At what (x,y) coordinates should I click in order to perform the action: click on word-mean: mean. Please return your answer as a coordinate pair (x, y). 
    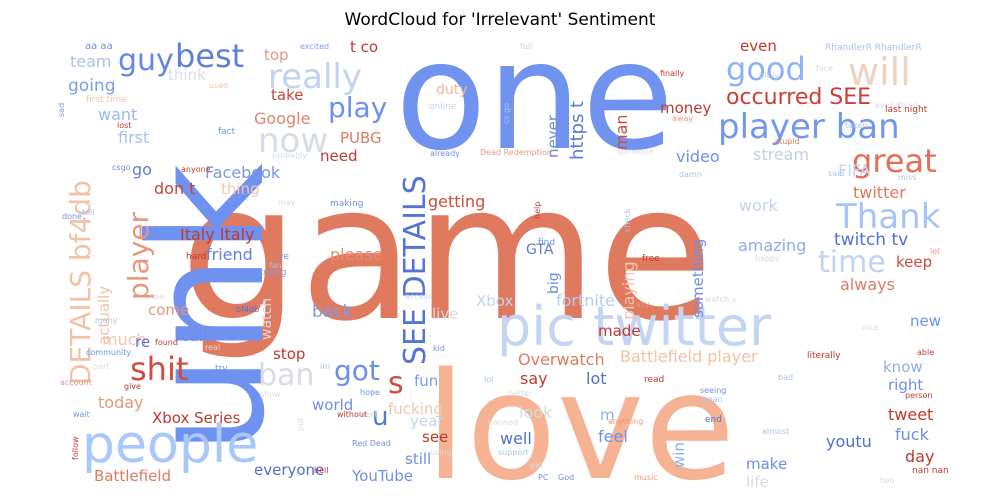
    Looking at the image, I should click on (711, 399).